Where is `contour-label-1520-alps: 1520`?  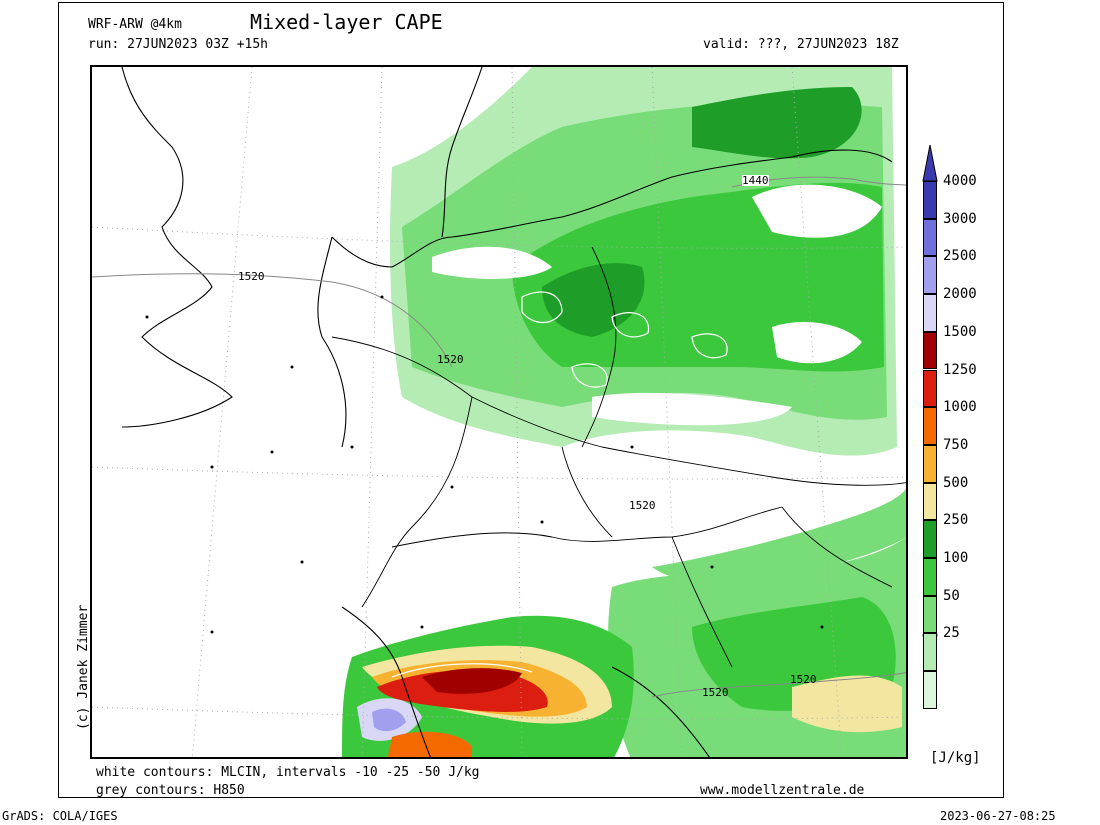 contour-label-1520-alps: 1520 is located at coordinates (642, 505).